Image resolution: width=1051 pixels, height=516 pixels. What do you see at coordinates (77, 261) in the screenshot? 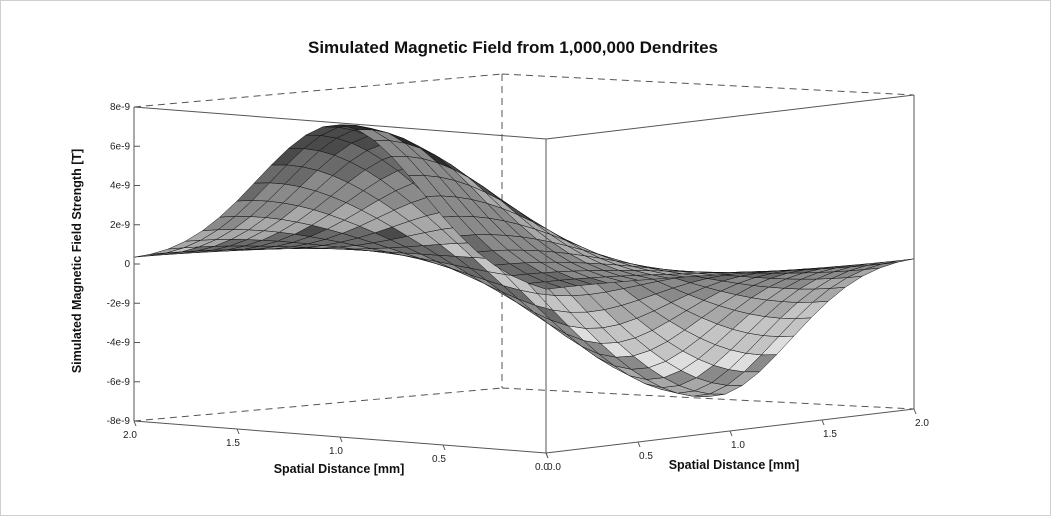
I see `z-axis-label: Simulated Magnetic Field Strength [T]` at bounding box center [77, 261].